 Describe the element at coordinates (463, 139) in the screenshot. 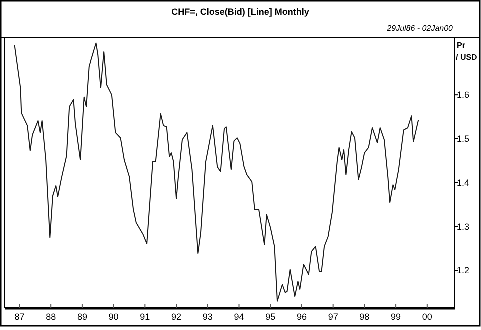

I see `y-tick-label: 1.5` at that location.